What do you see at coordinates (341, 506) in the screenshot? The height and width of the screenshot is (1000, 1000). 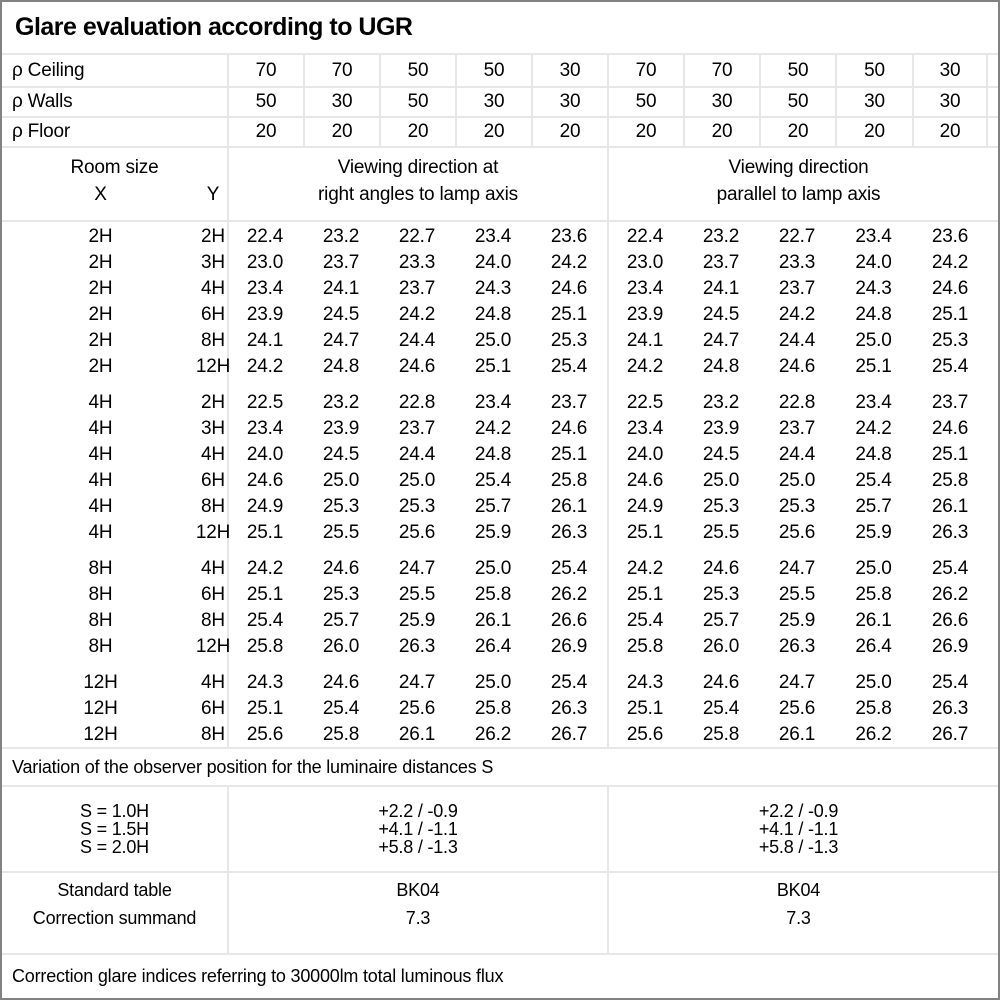 I see `ugr-value-cell: 25.3` at bounding box center [341, 506].